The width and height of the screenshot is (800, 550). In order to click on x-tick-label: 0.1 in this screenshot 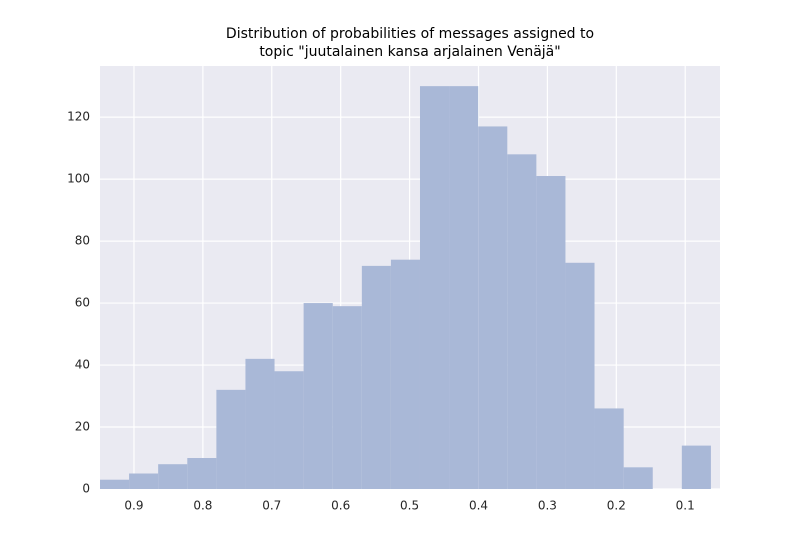, I will do `click(685, 506)`.